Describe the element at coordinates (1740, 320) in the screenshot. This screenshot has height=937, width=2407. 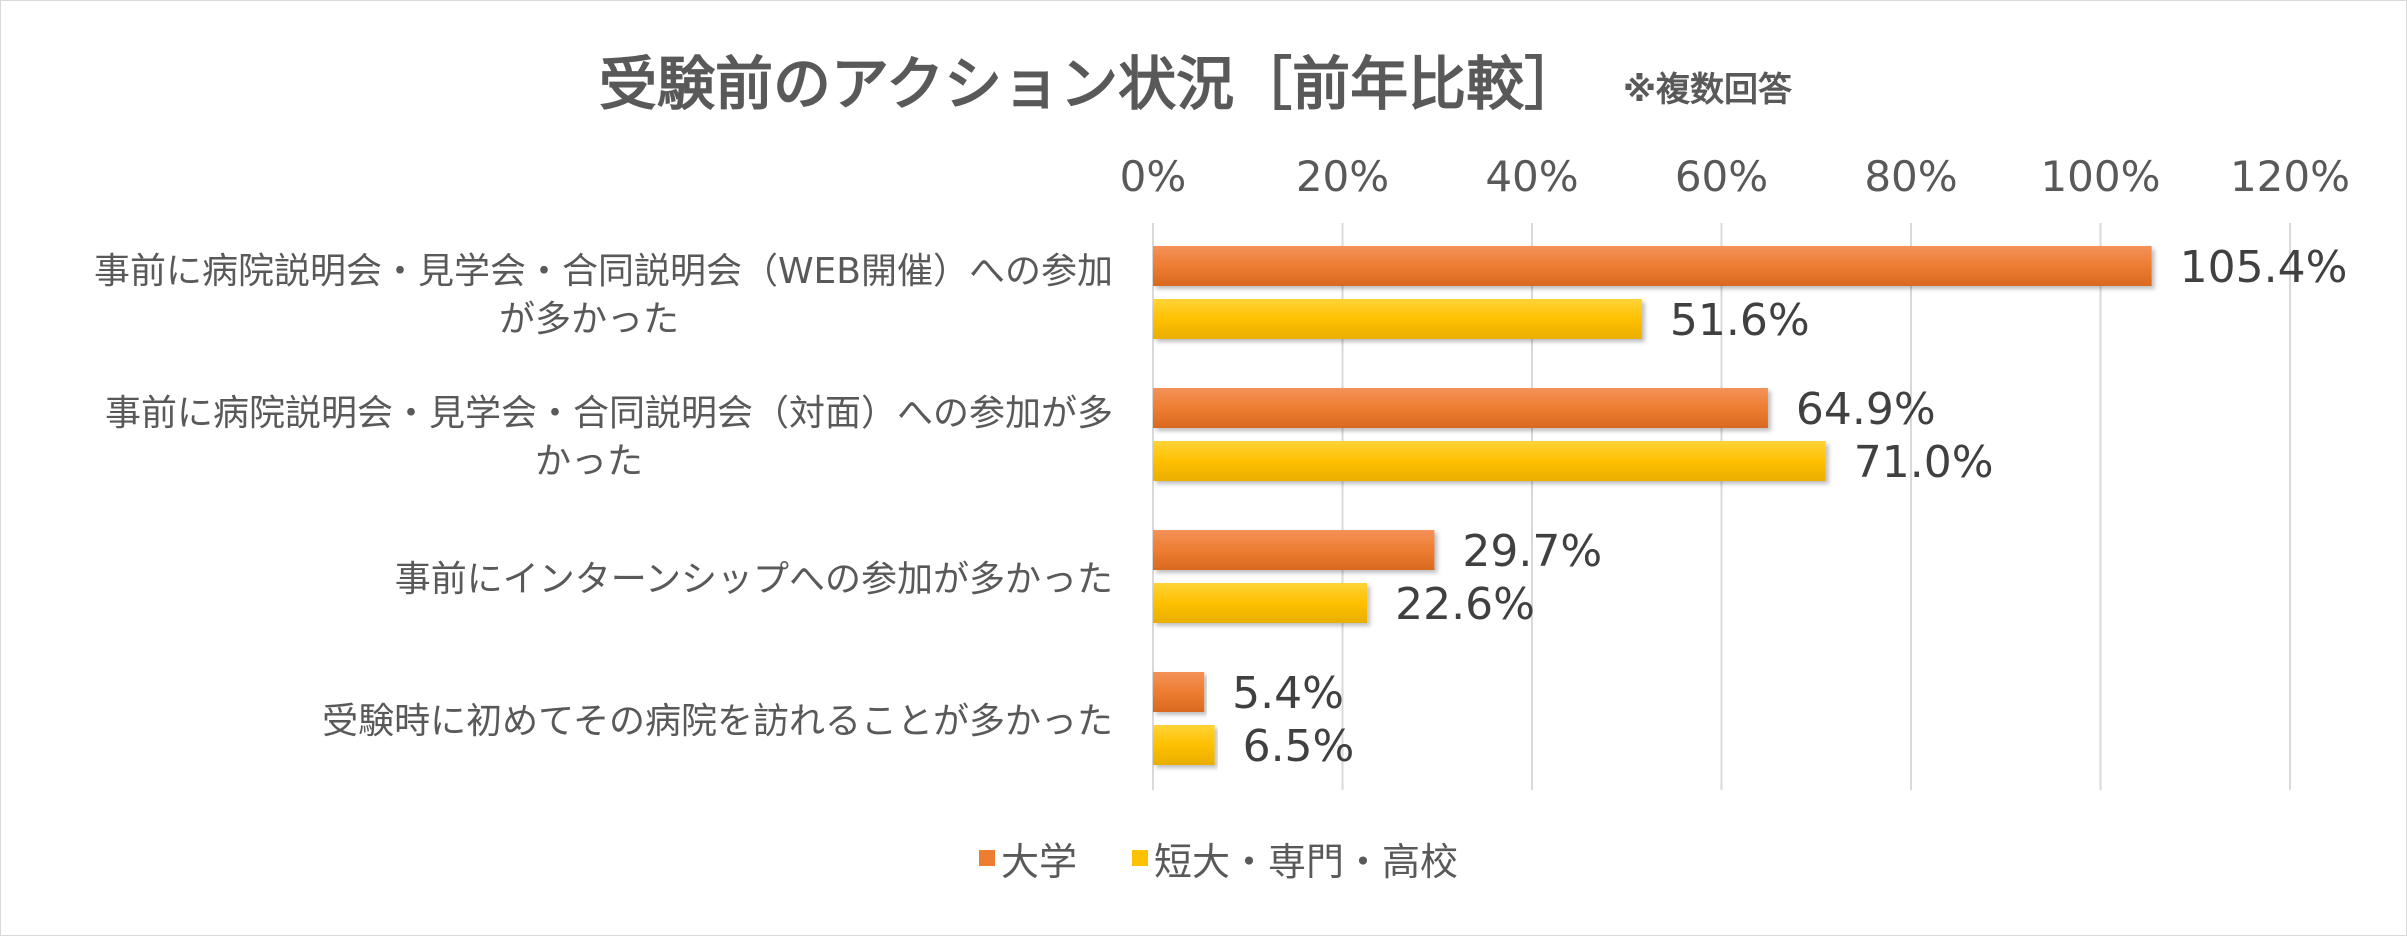
I see `data-label: 51.6%` at that location.